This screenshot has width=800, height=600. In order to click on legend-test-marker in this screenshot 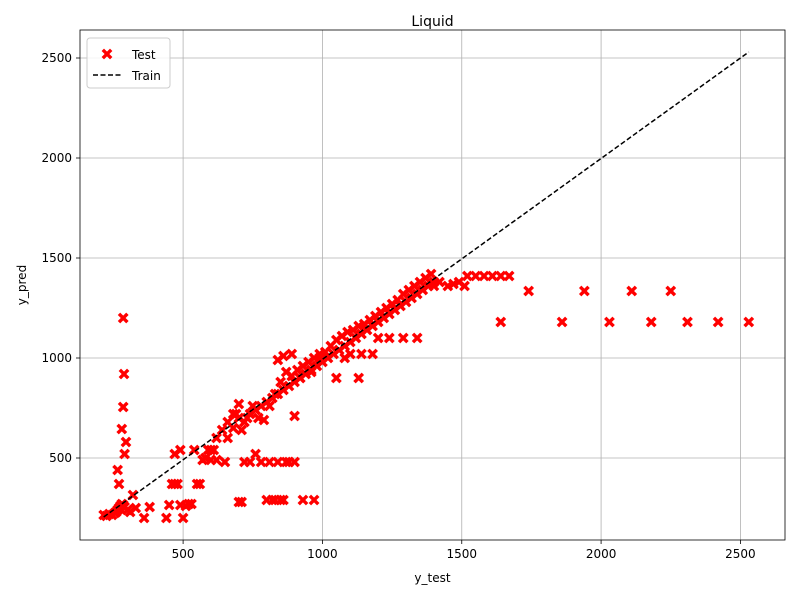, I will do `click(107, 54)`.